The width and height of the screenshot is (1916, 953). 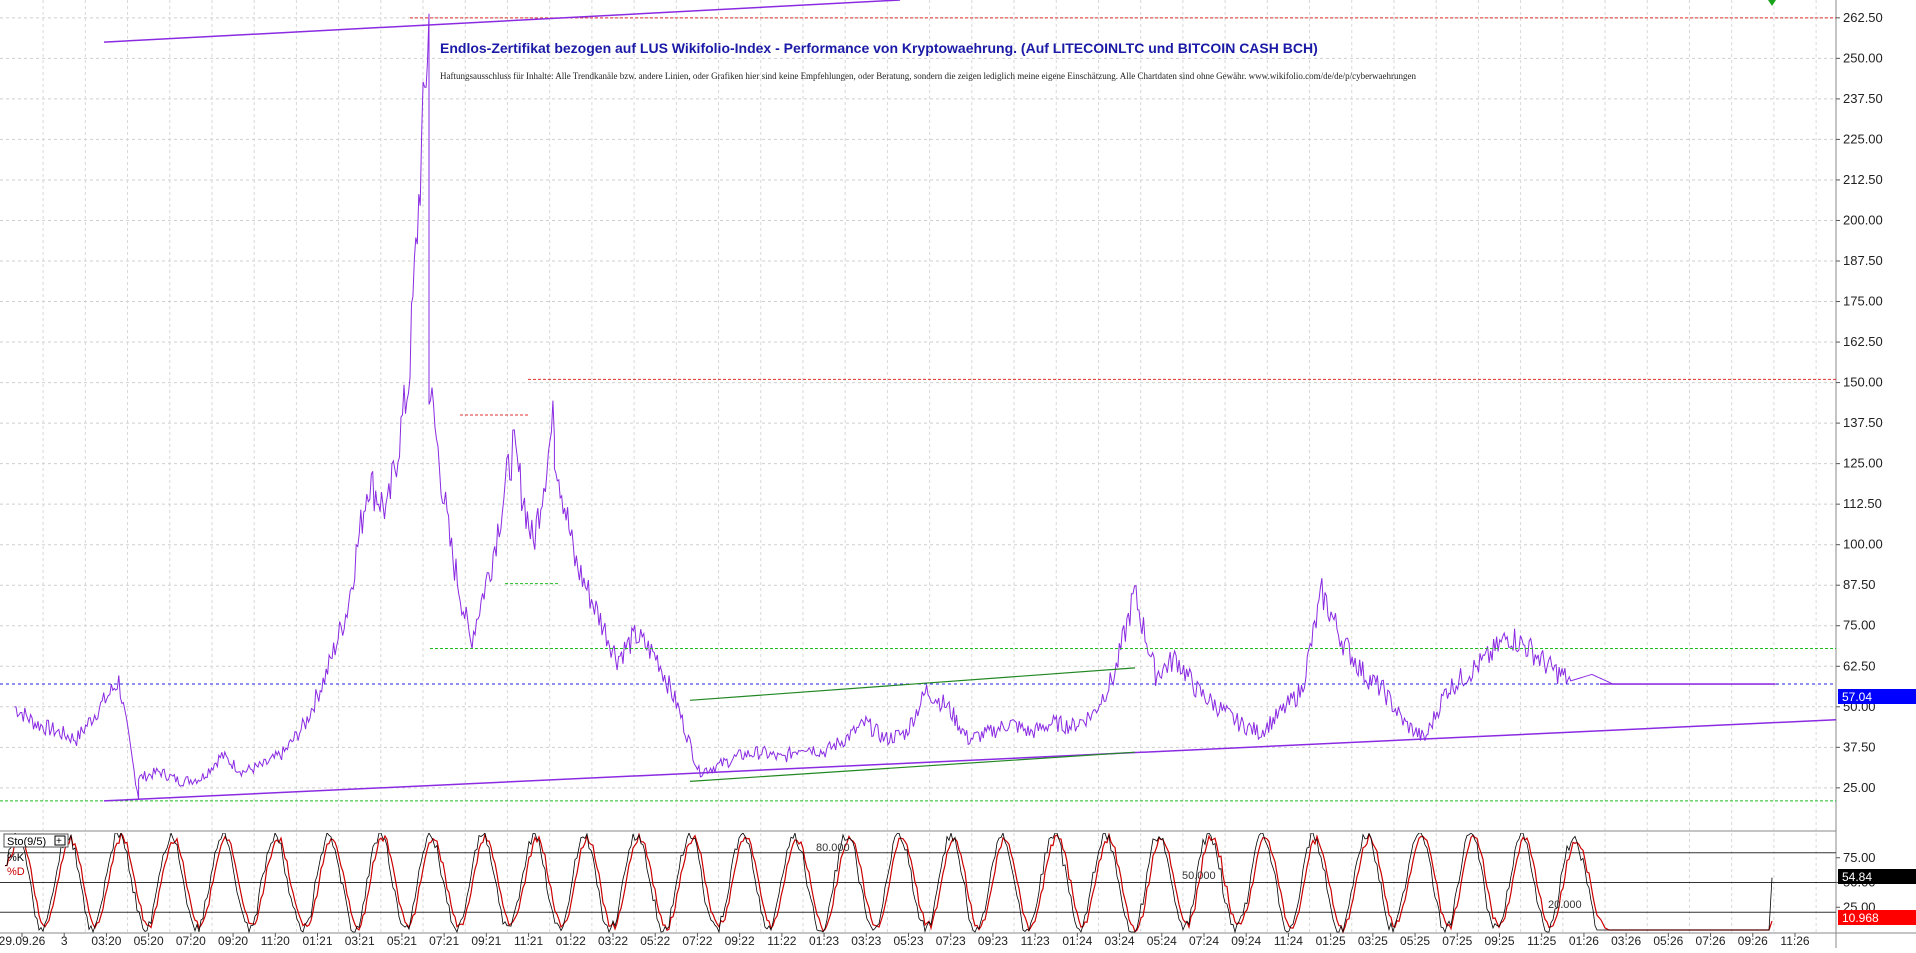 I want to click on x-tick-label: 07:23, so click(x=951, y=941).